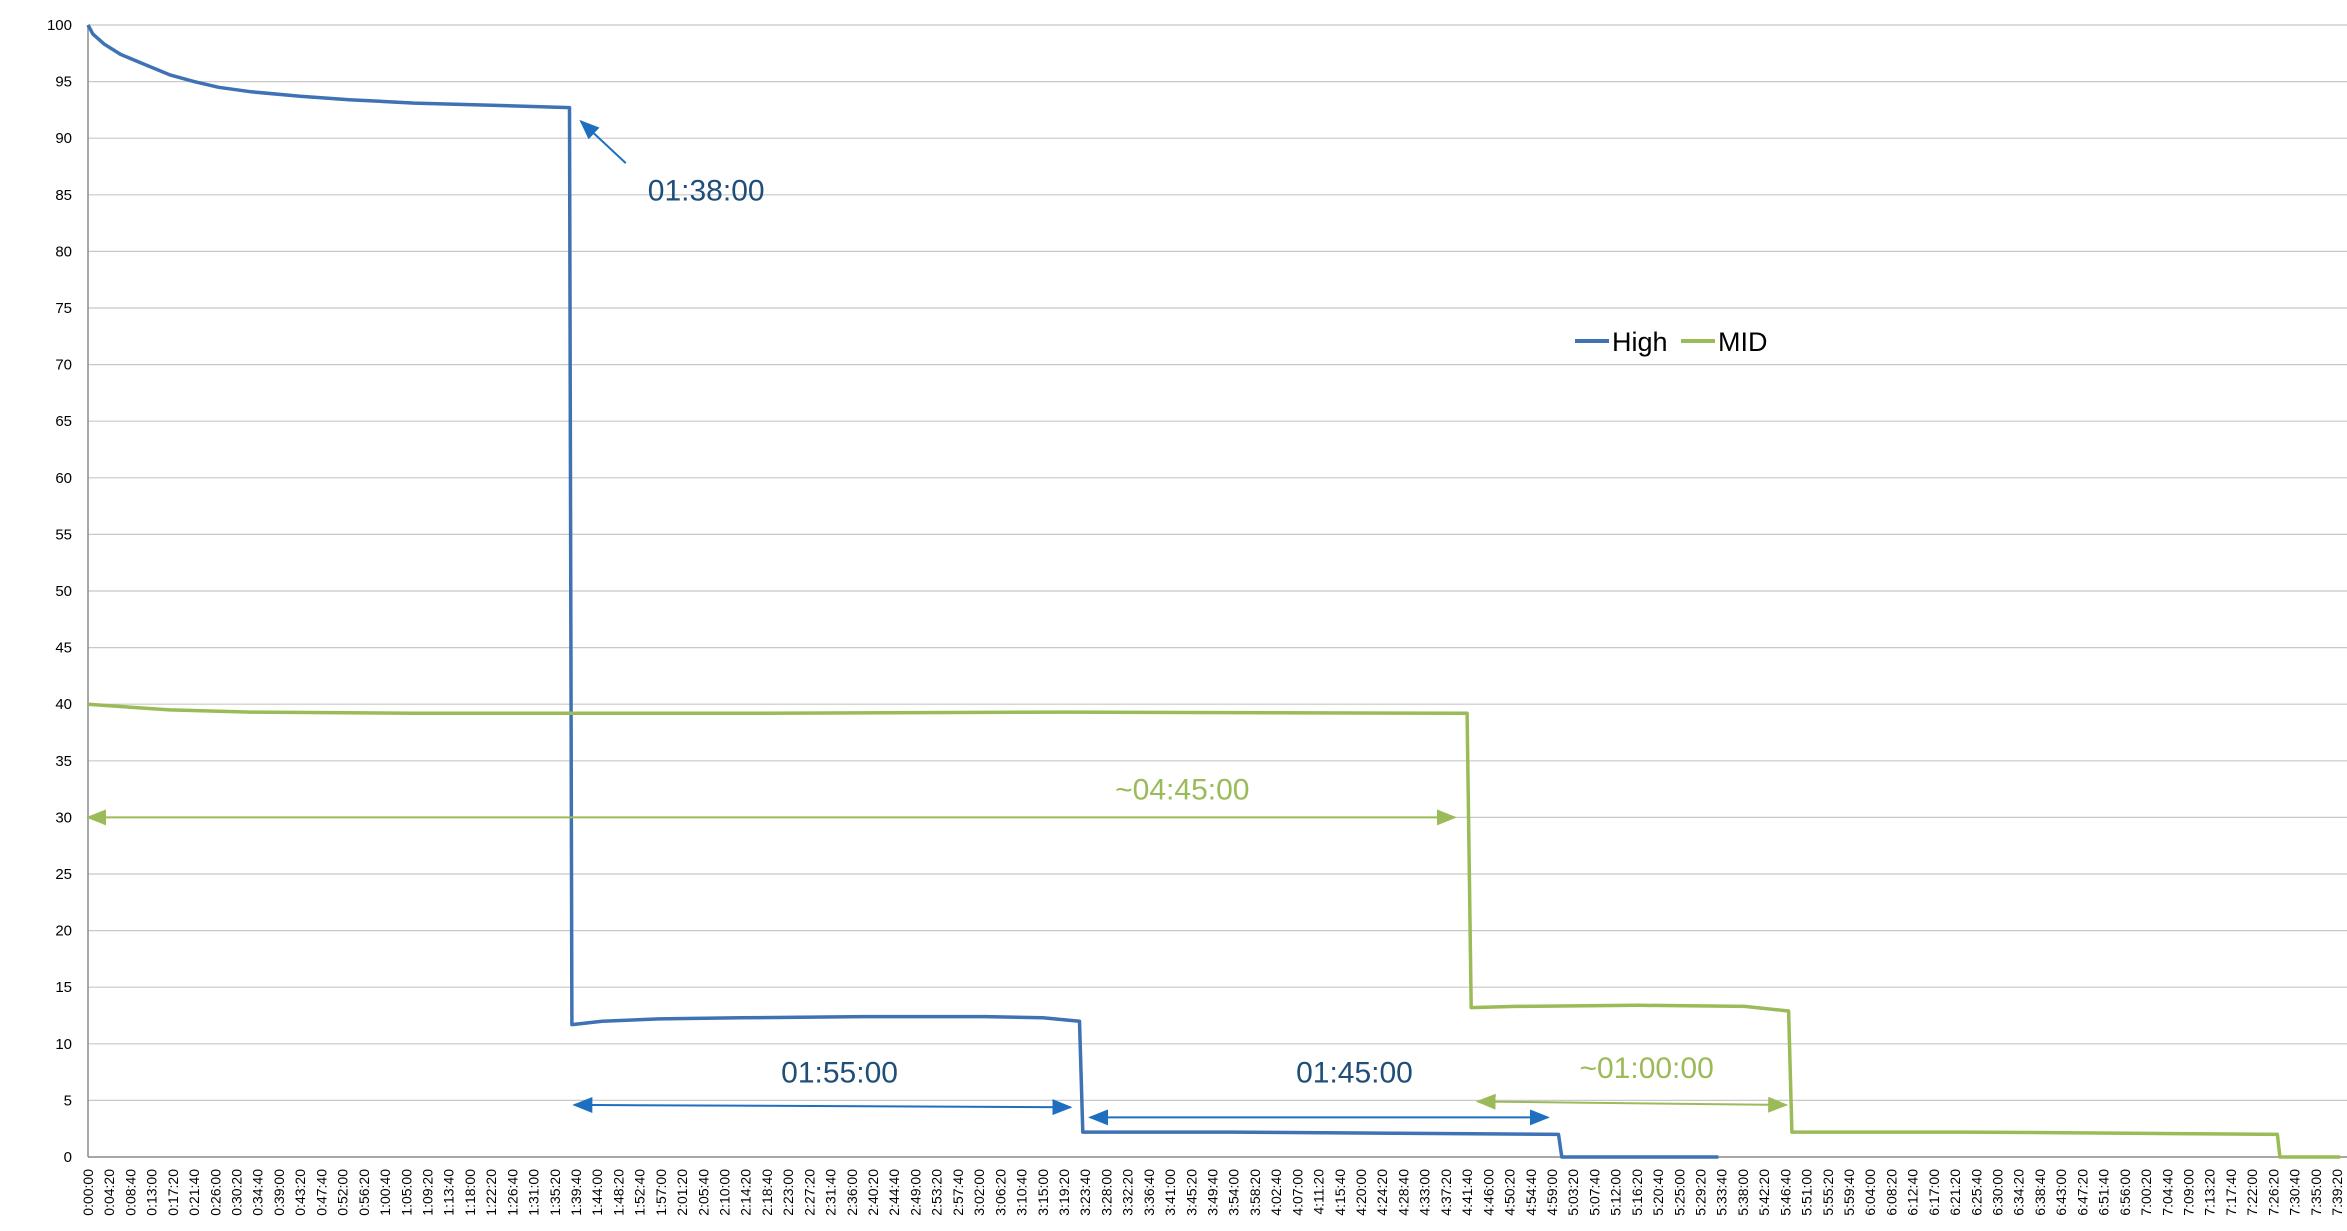  I want to click on x-tick-label: 3:06:20, so click(1000, 1192).